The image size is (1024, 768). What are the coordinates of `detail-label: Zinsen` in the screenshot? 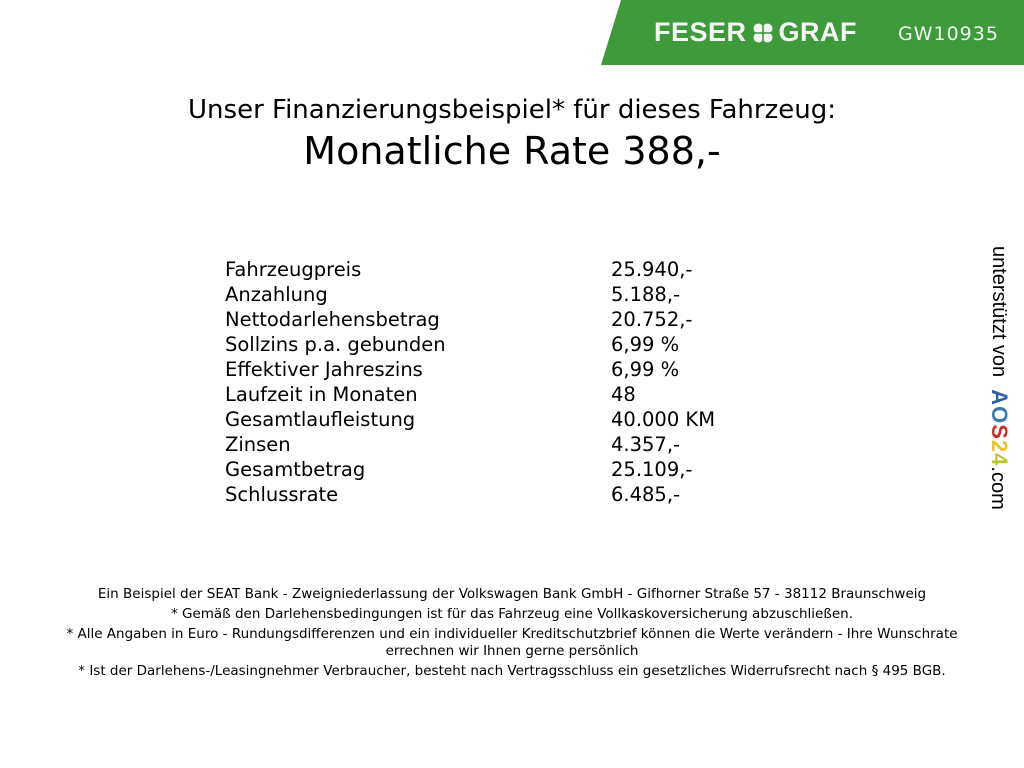 It's located at (258, 444).